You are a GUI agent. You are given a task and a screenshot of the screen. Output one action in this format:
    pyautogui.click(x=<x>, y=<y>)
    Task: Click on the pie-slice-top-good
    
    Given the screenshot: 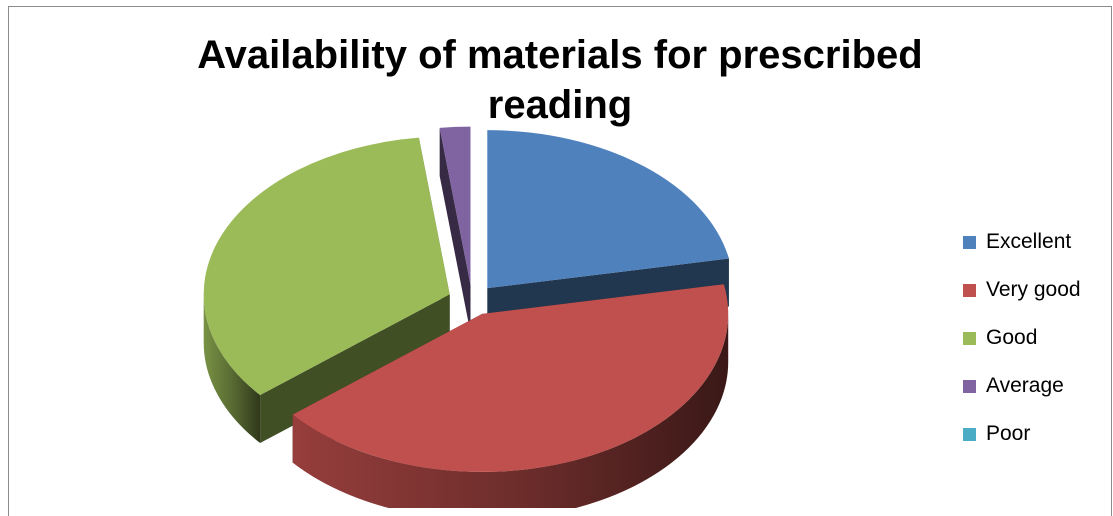 What is the action you would take?
    pyautogui.click(x=326, y=266)
    